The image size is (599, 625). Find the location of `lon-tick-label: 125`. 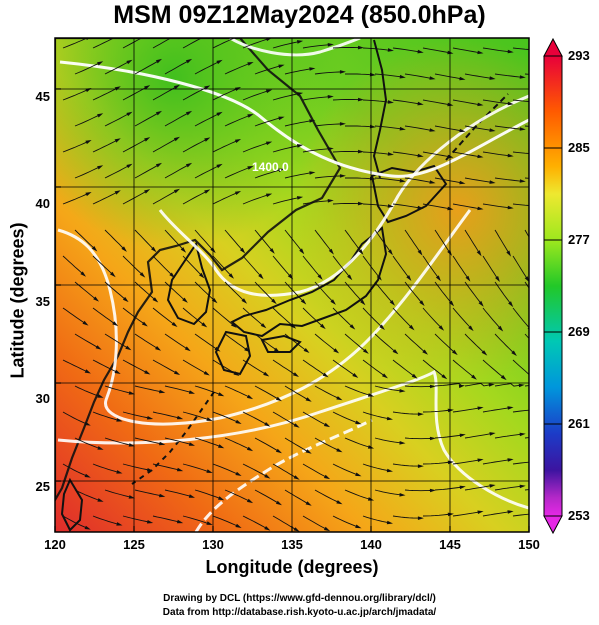

lon-tick-label: 125 is located at coordinates (134, 544).